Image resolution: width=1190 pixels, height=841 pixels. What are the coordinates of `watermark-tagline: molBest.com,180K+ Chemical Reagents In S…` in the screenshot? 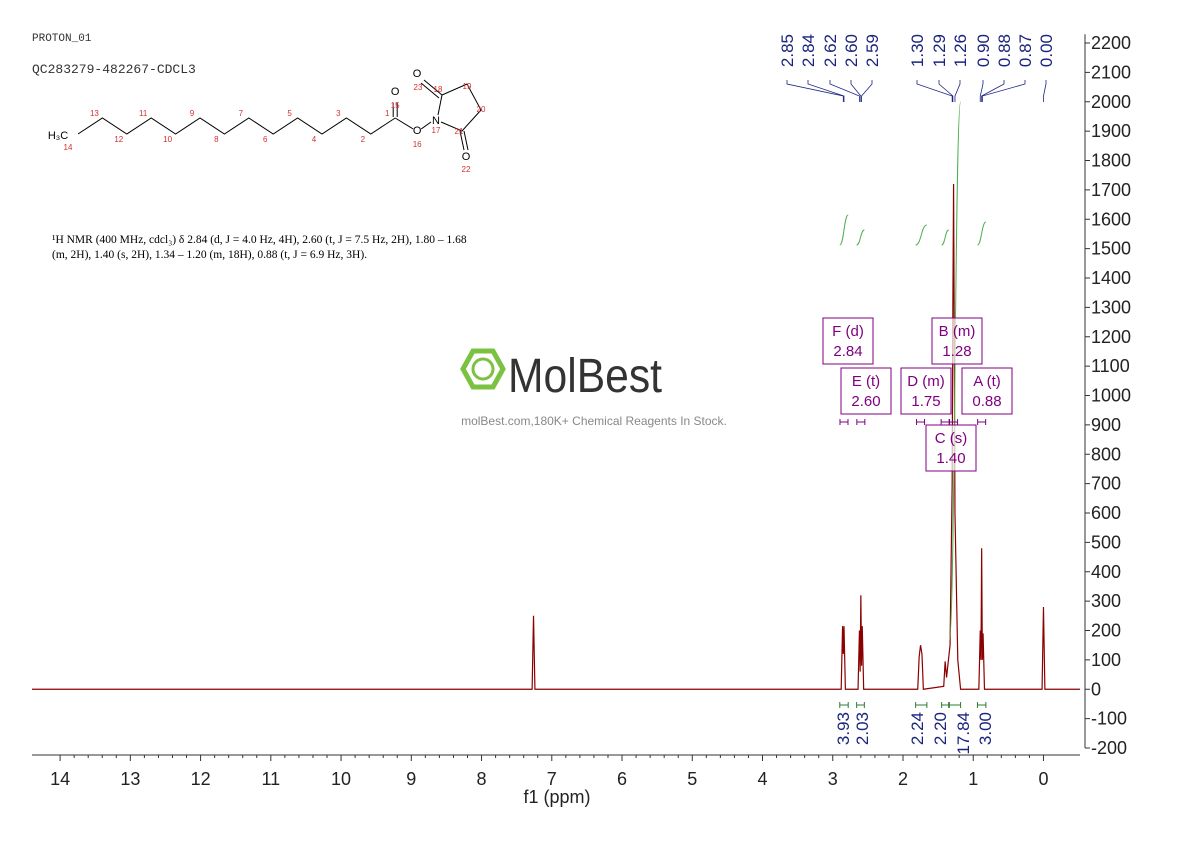 It's located at (594, 421).